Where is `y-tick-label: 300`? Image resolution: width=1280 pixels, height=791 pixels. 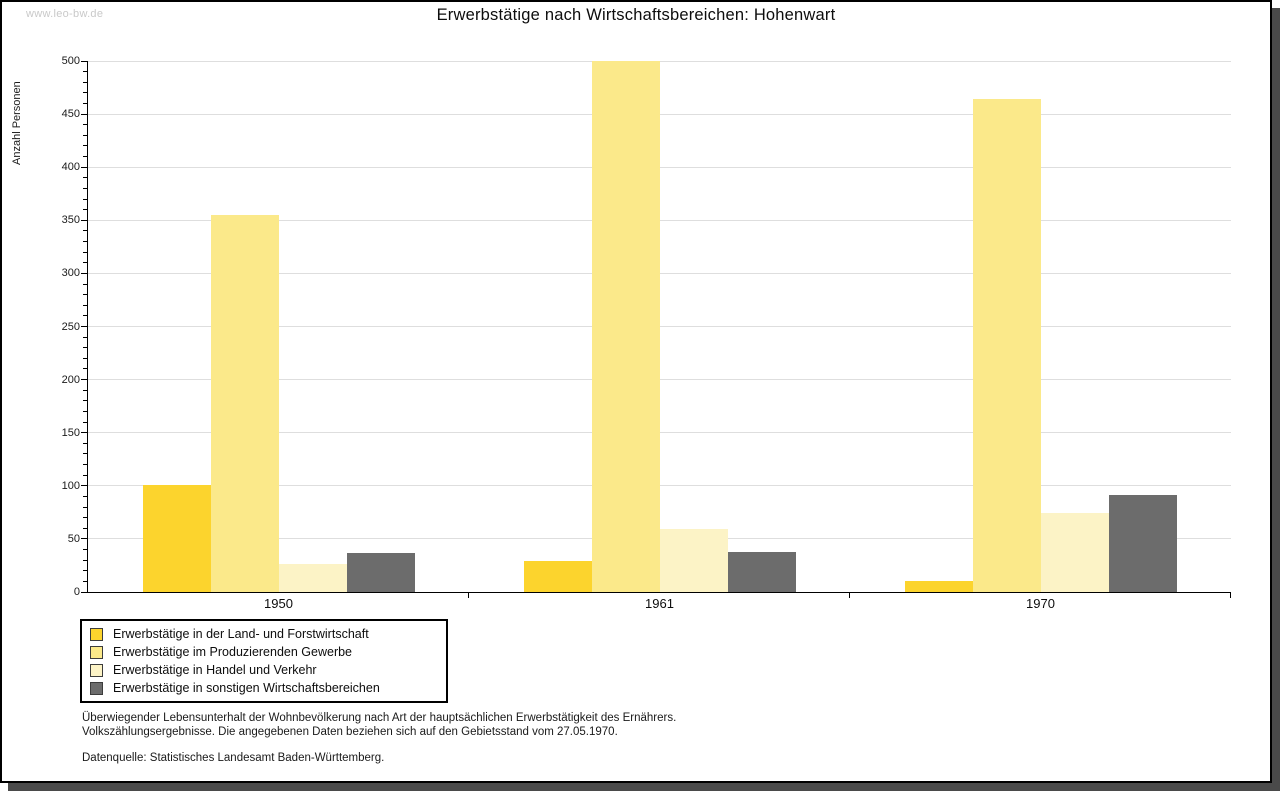 y-tick-label: 300 is located at coordinates (70, 273).